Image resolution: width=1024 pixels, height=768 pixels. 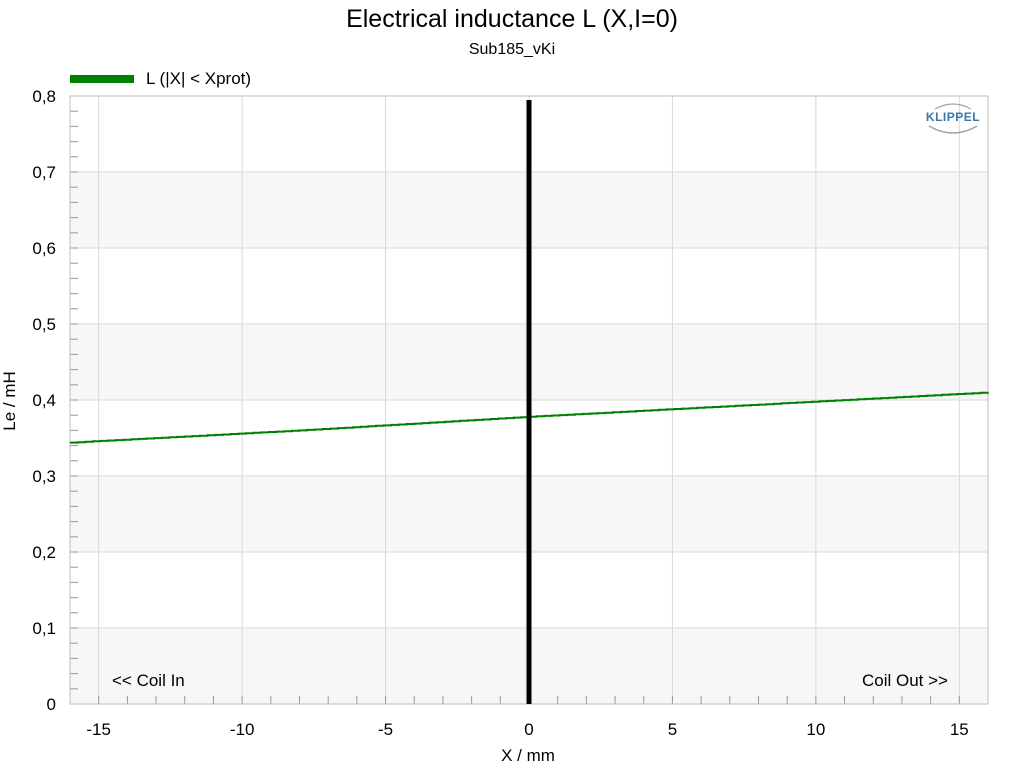 I want to click on y-tick-label: 0,8, so click(x=44, y=96).